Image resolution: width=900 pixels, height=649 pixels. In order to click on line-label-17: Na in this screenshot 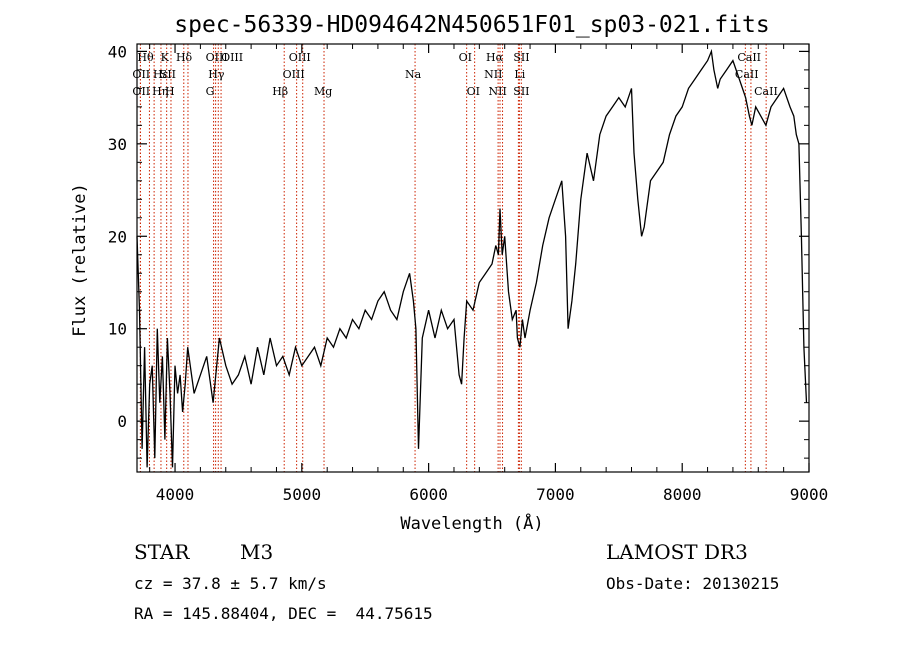, I will do `click(413, 74)`.